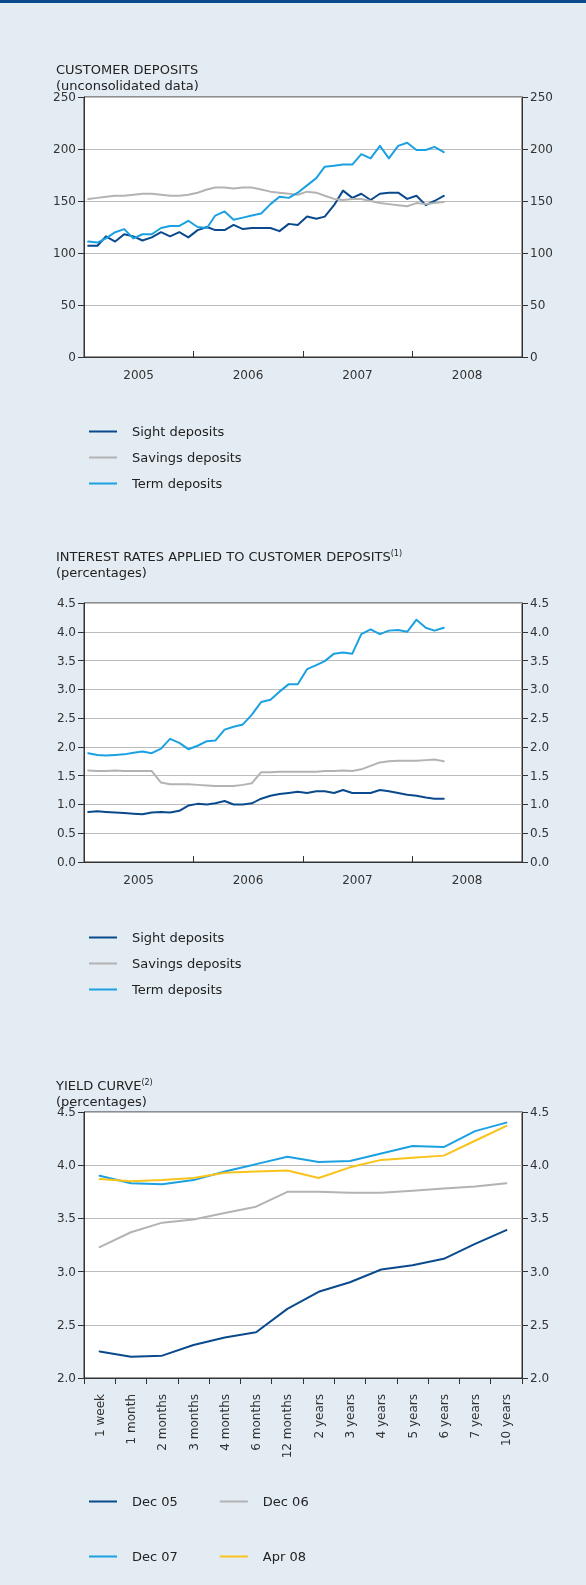 This screenshot has height=1585, width=586. Describe the element at coordinates (66, 775) in the screenshot. I see `y-tick-label: 1.5` at that location.